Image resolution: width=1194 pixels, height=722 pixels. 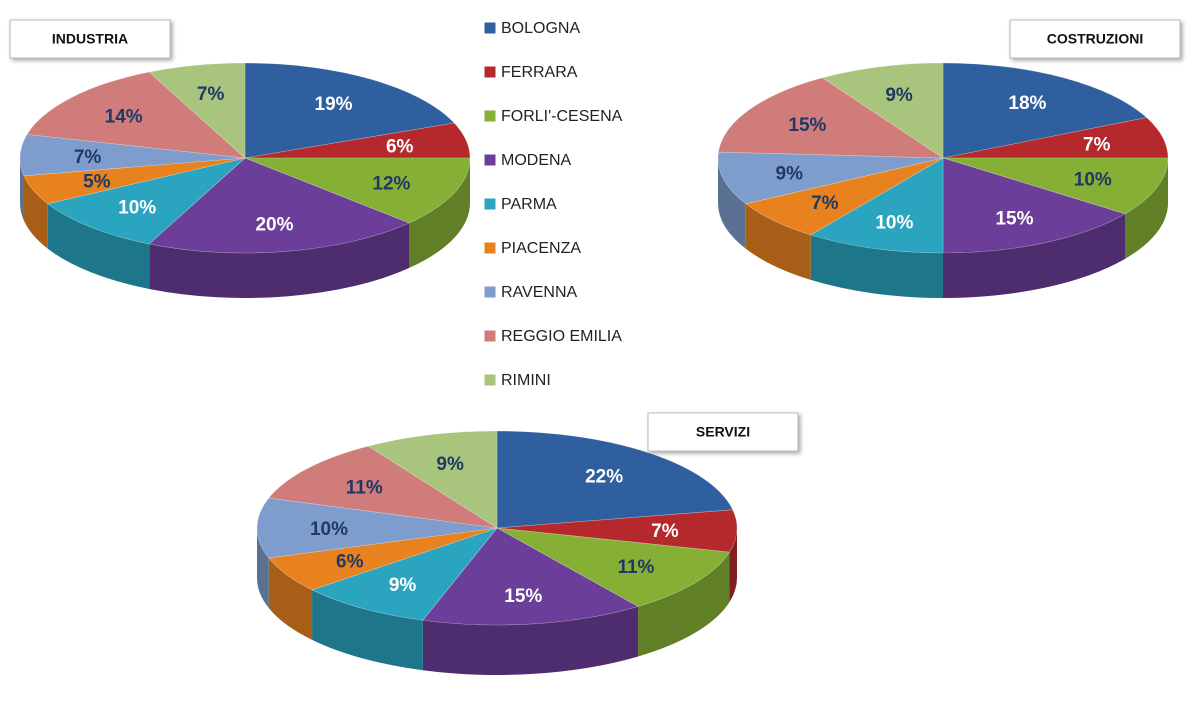 I want to click on legend-label: REGGIO EMILIA, so click(x=561, y=336).